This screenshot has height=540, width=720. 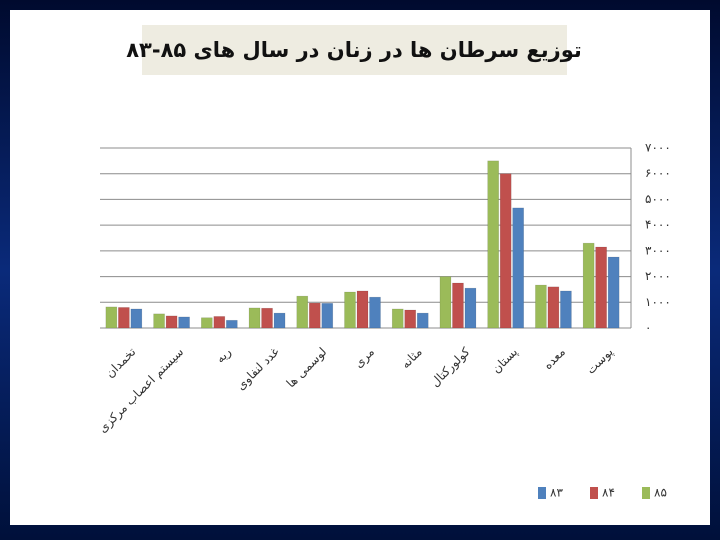 I want to click on title-box, so click(x=354, y=50).